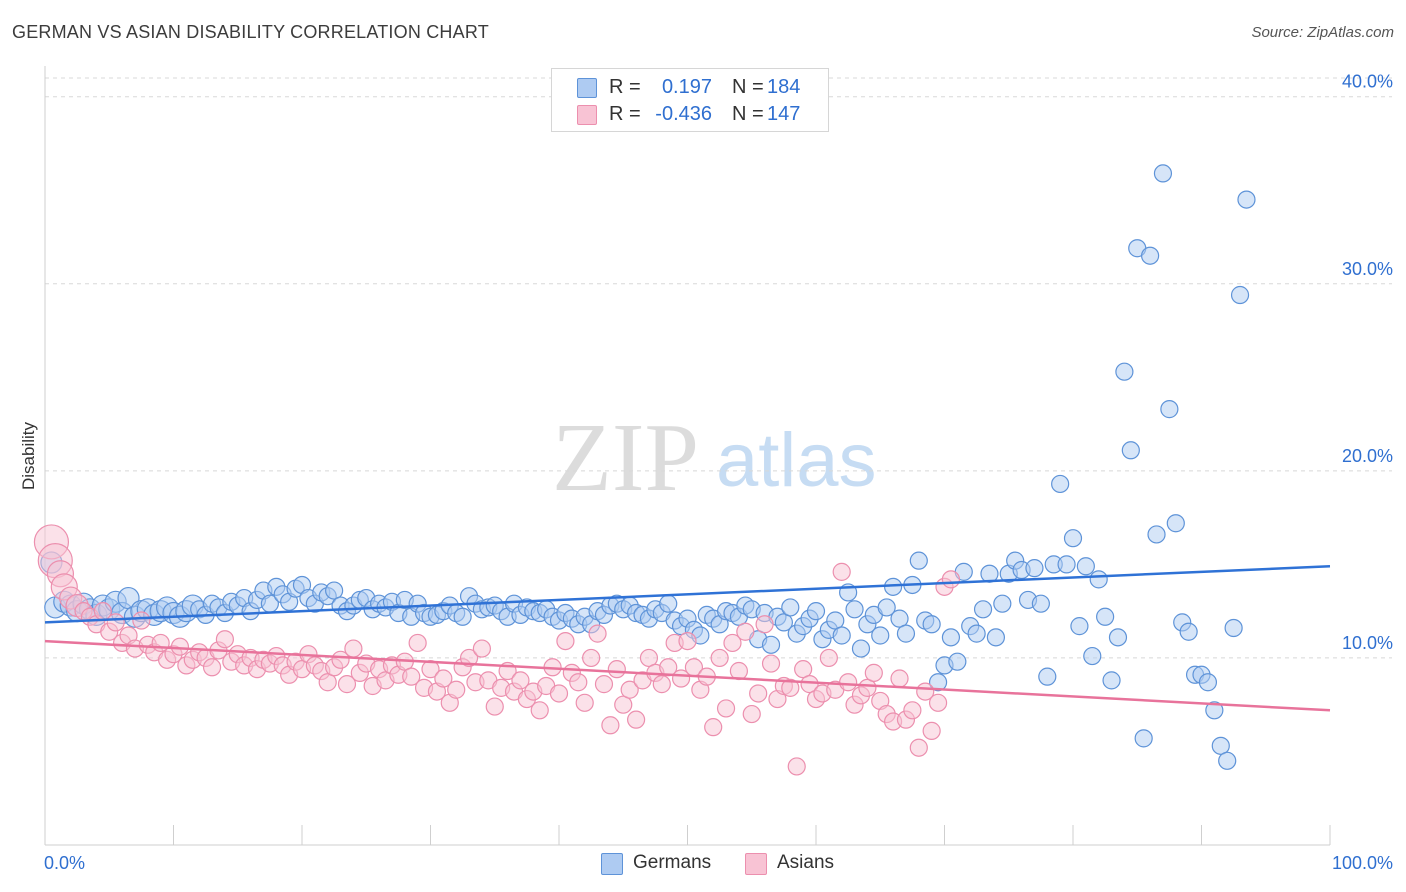 This screenshot has height=892, width=1406. Describe the element at coordinates (28, 455) in the screenshot. I see `y-axis-label: Disability` at that location.